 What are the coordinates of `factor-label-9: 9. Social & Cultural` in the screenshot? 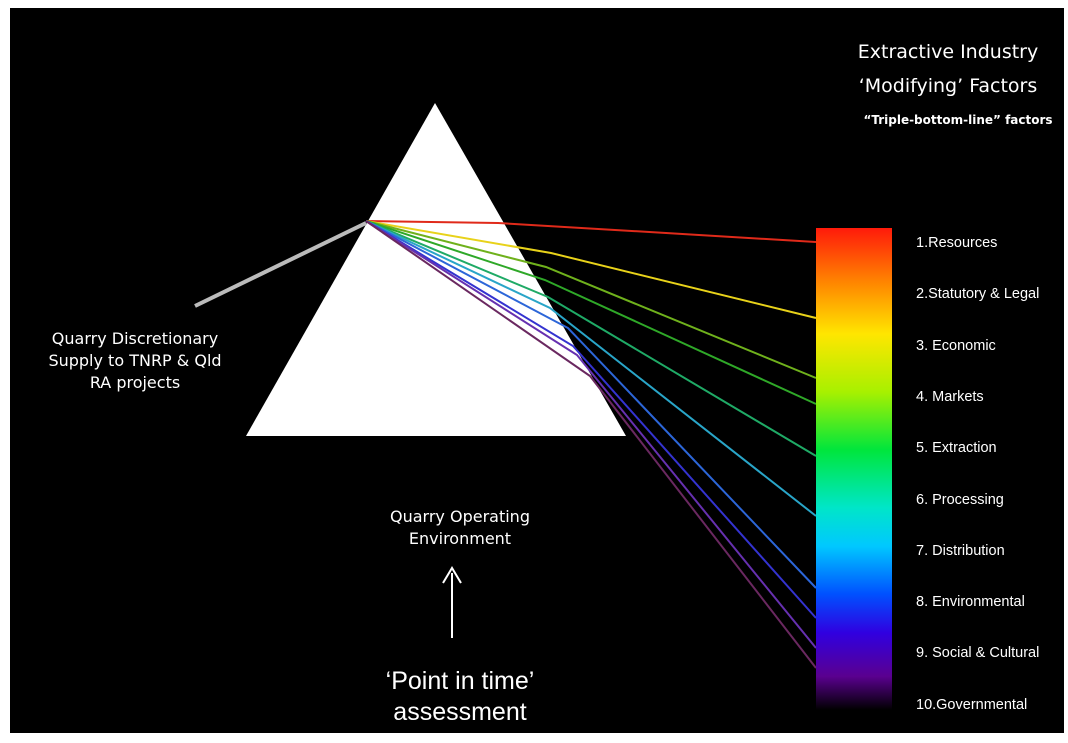 It's located at (978, 653).